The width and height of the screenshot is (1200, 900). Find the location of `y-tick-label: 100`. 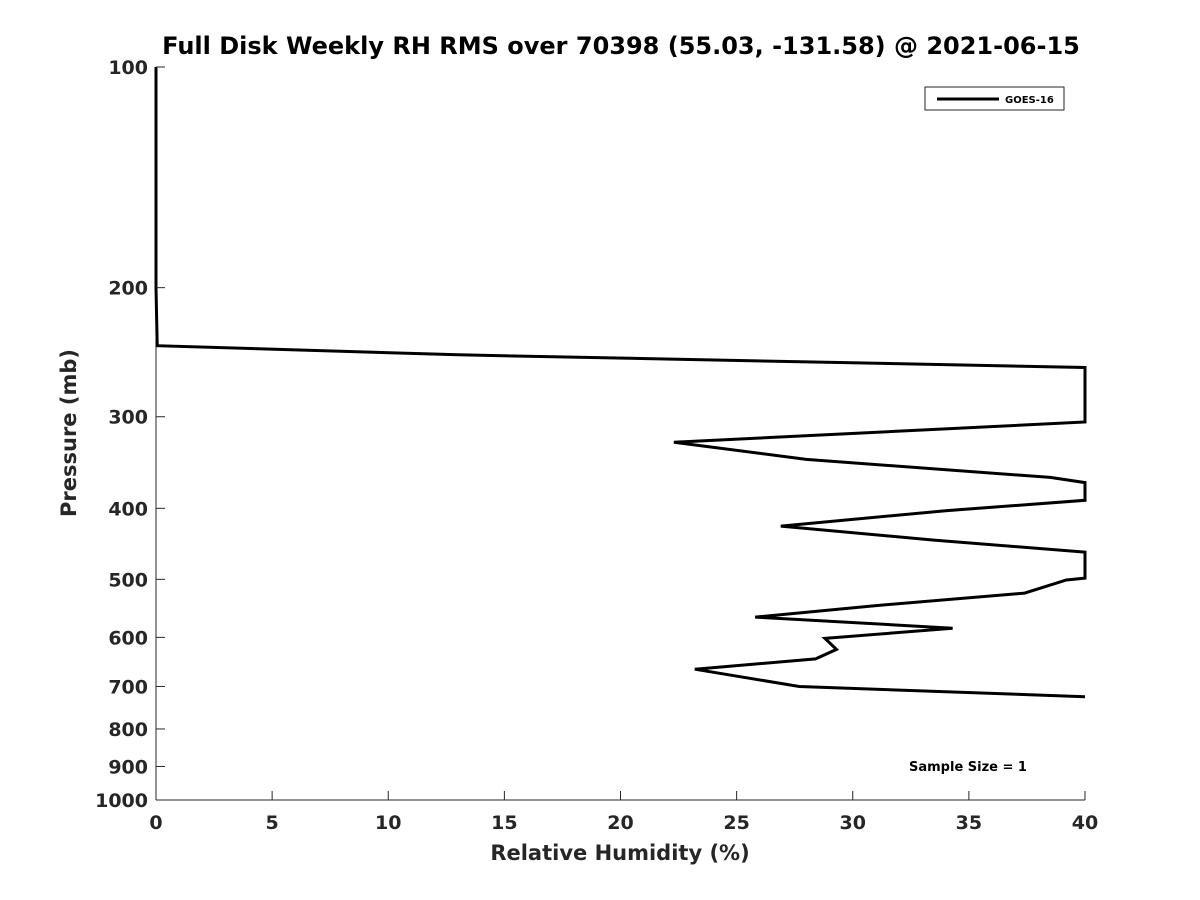

y-tick-label: 100 is located at coordinates (128, 68).